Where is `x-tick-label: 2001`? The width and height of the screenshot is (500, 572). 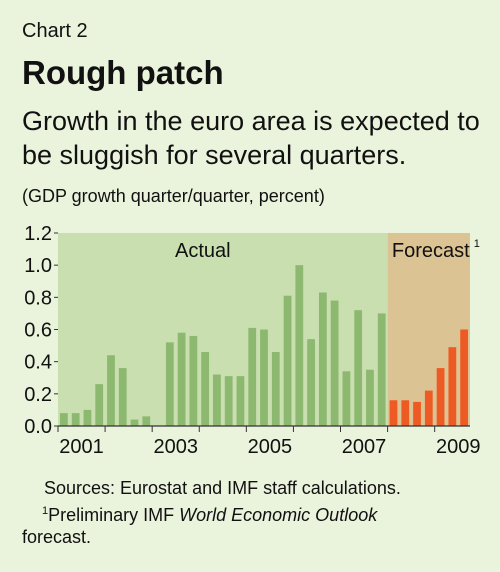
x-tick-label: 2001 is located at coordinates (81, 447).